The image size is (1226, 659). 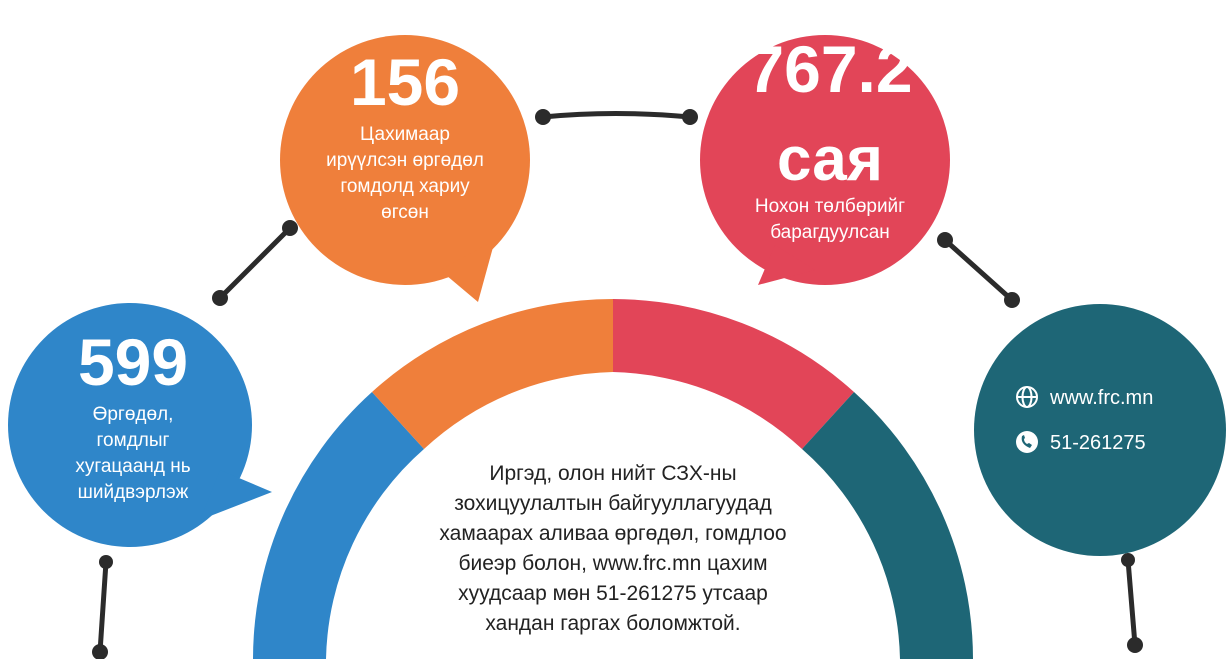 I want to click on bubble-text: барагдуулсан, so click(x=830, y=232).